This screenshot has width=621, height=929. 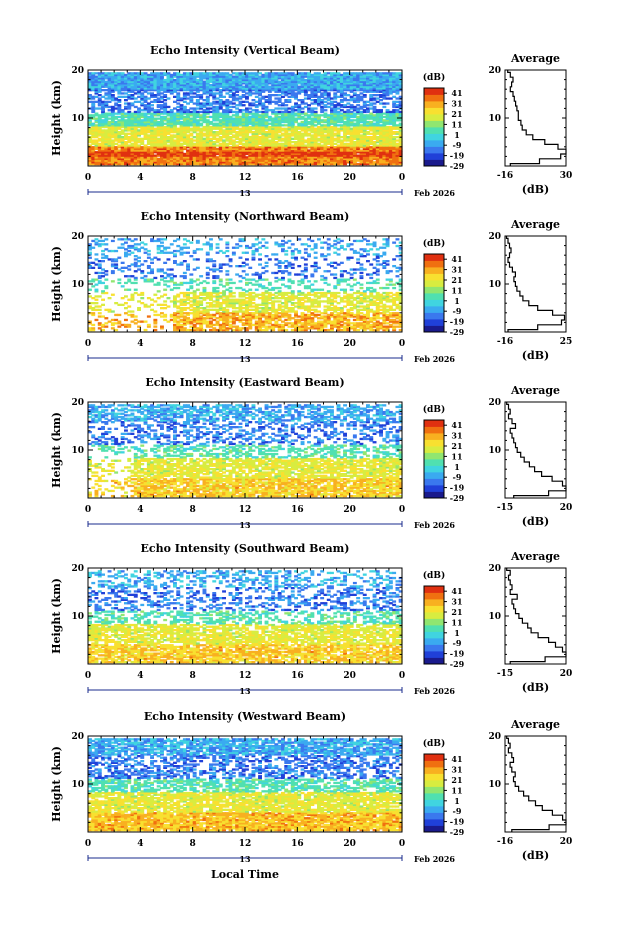 What do you see at coordinates (434, 150) in the screenshot?
I see `colorbar-swatch` at bounding box center [434, 150].